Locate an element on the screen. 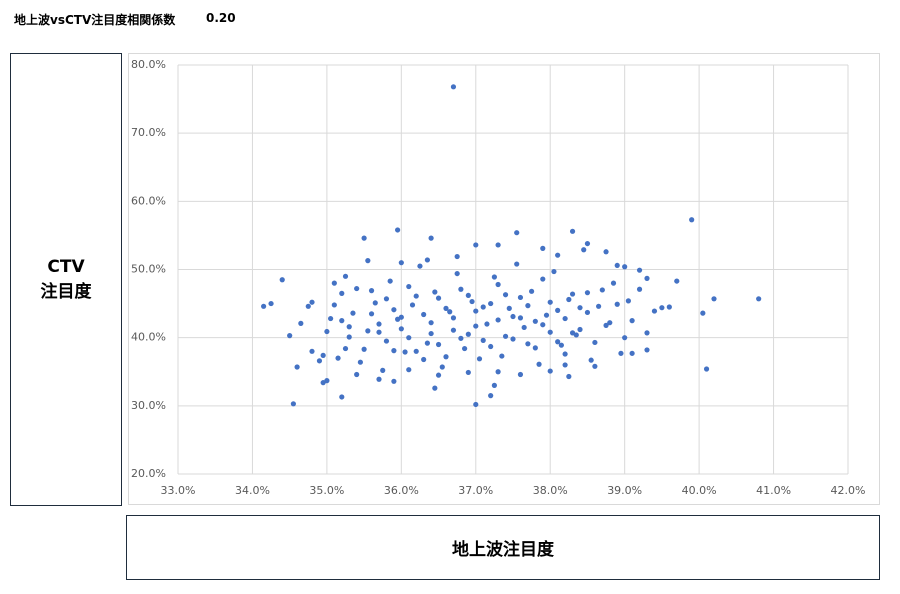  x-tick-label: 36.0% is located at coordinates (401, 490).